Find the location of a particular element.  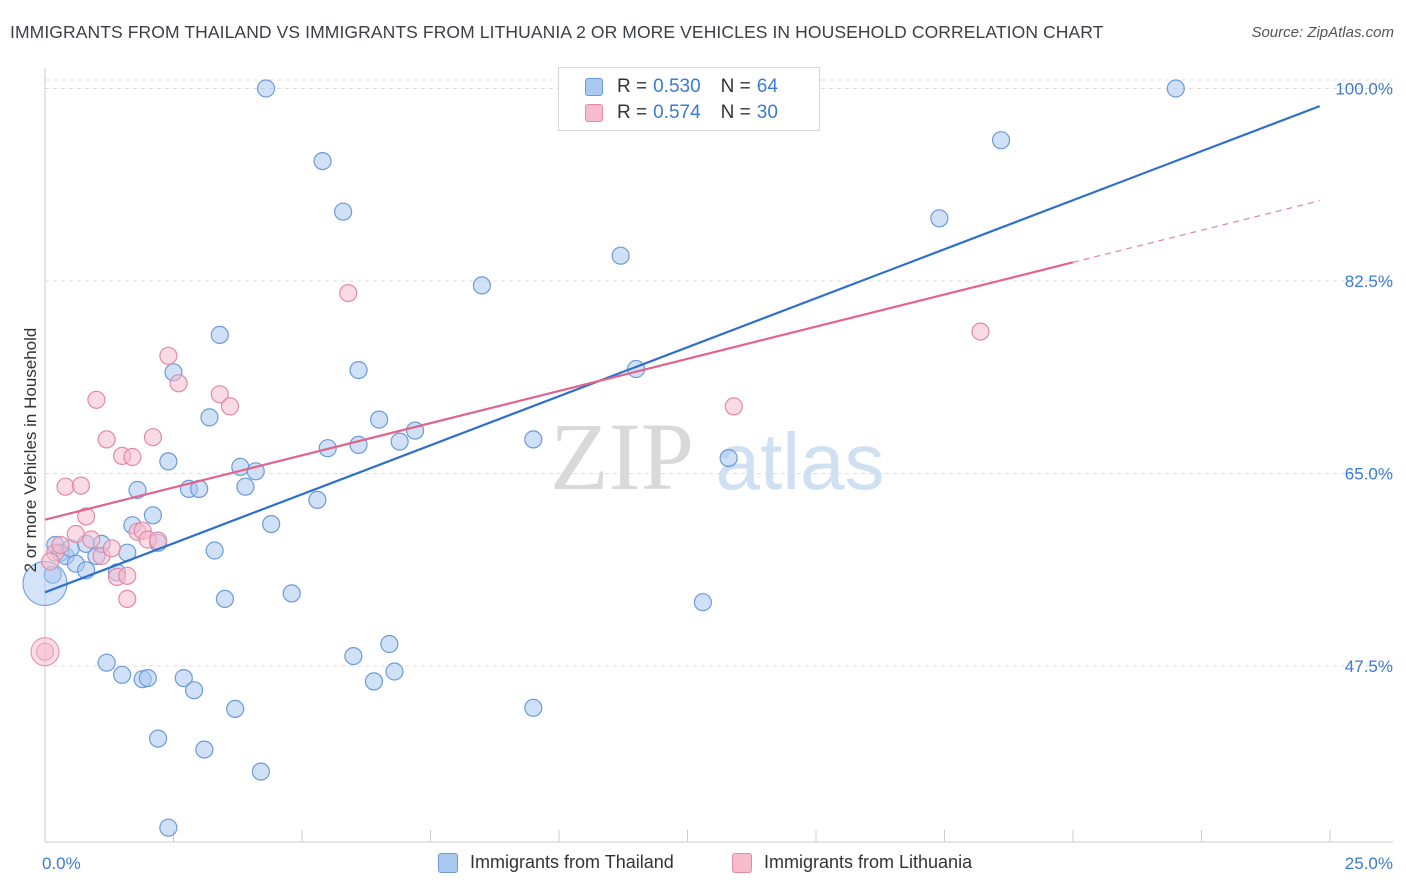

legend: R = 0.530 N = 64 R = 0.574 N = 30 is located at coordinates (689, 99).